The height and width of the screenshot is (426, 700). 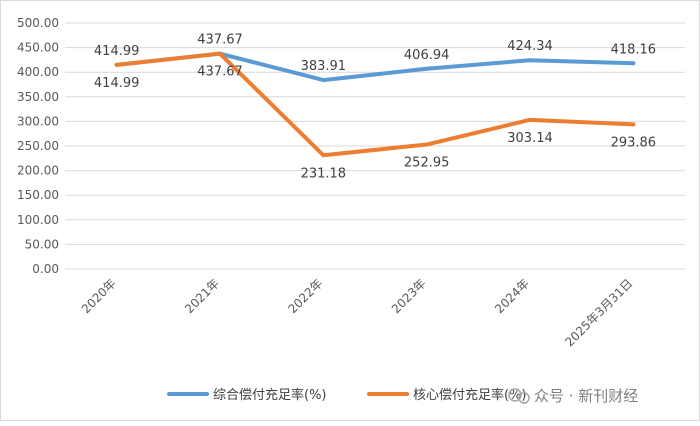 I want to click on y-tick-label: 200.00, so click(x=38, y=171).